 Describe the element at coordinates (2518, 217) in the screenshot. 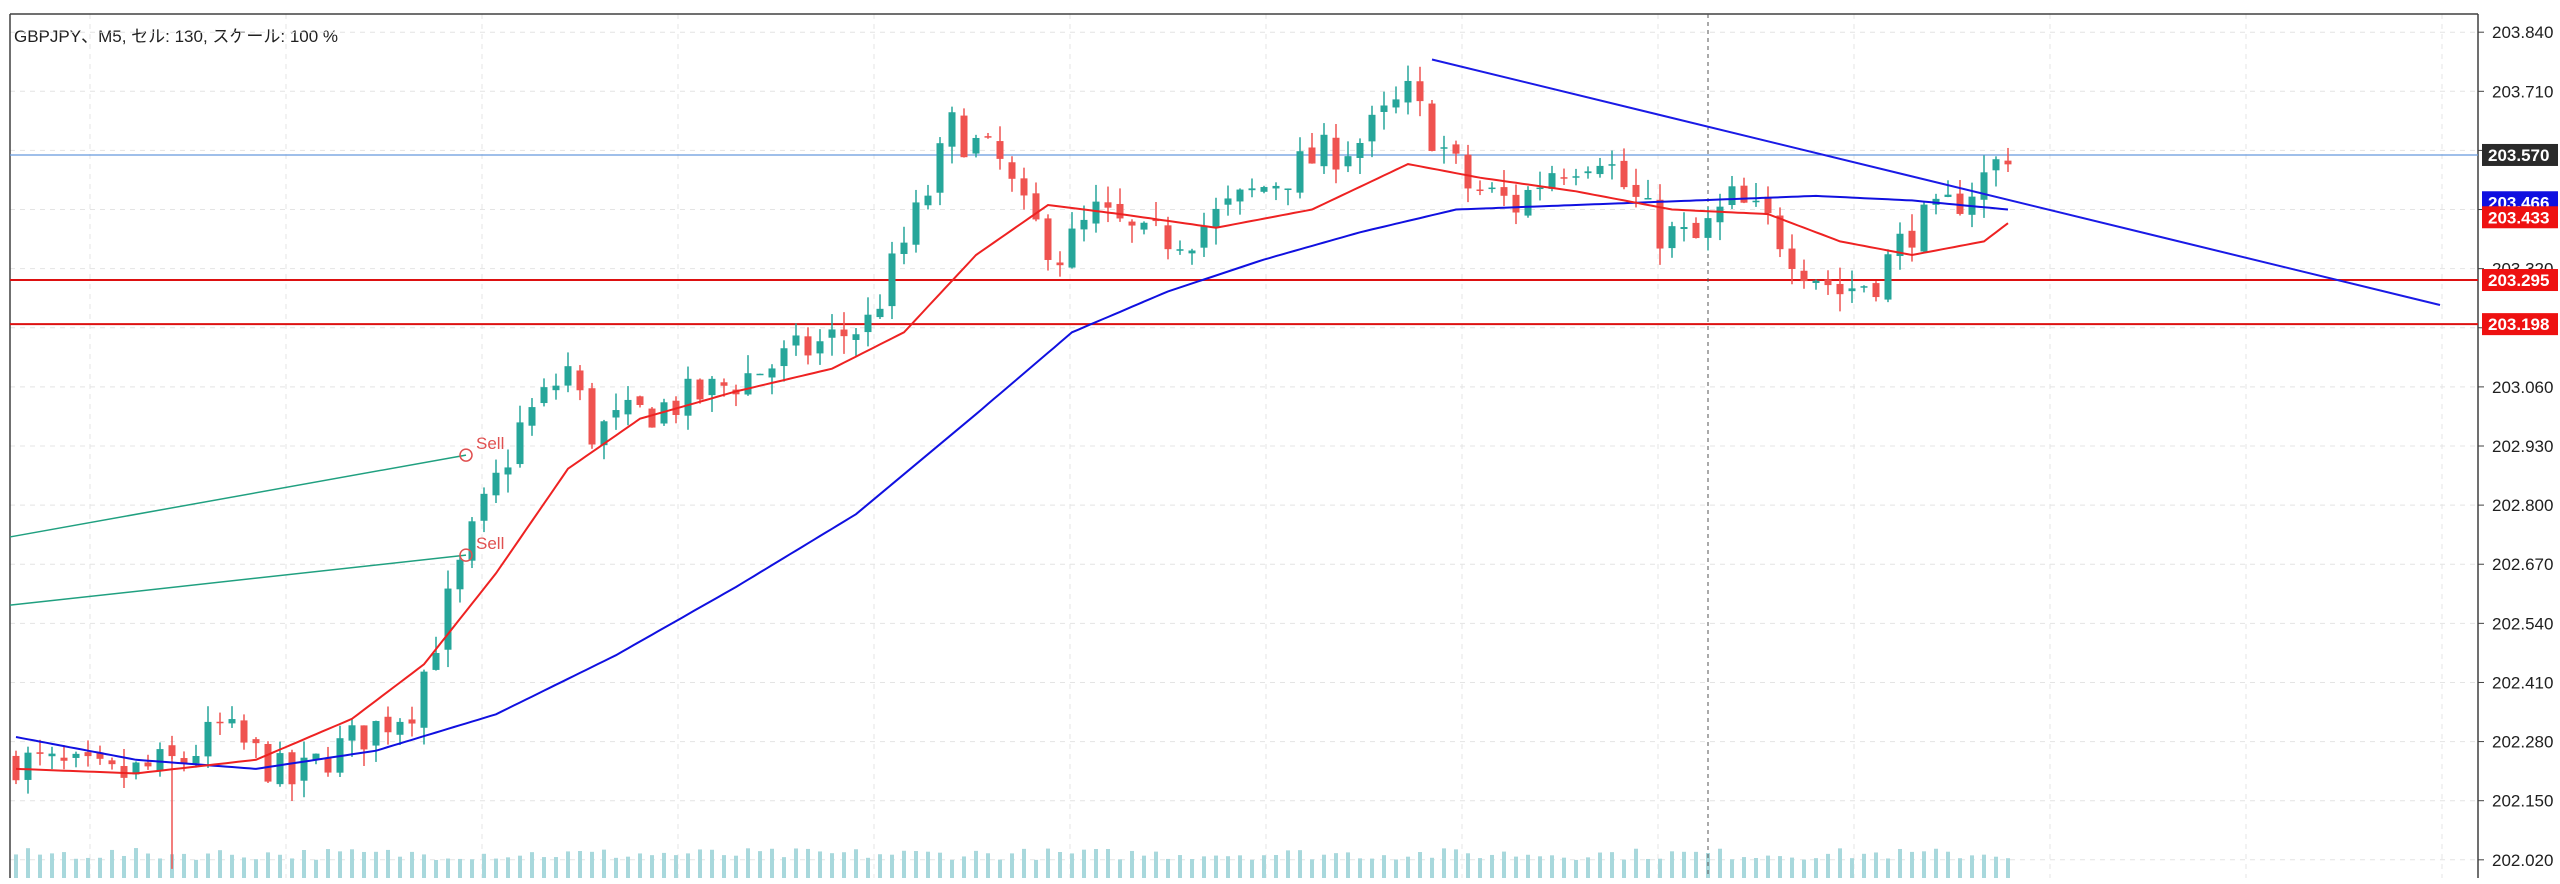

I see `price-badge-label: 203.433` at that location.